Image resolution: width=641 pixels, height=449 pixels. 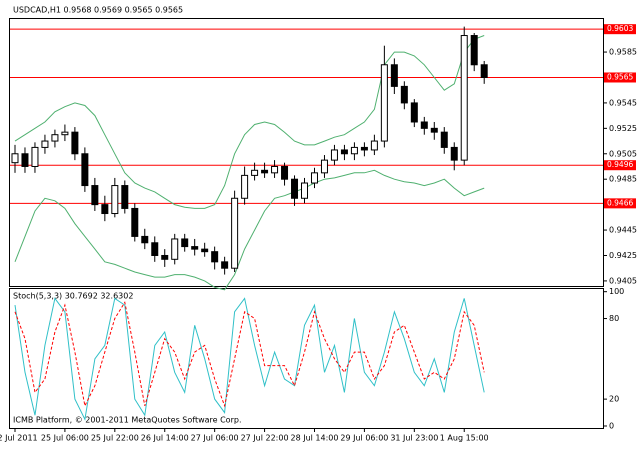 What do you see at coordinates (614, 399) in the screenshot?
I see `y-tick-label: 20` at bounding box center [614, 399].